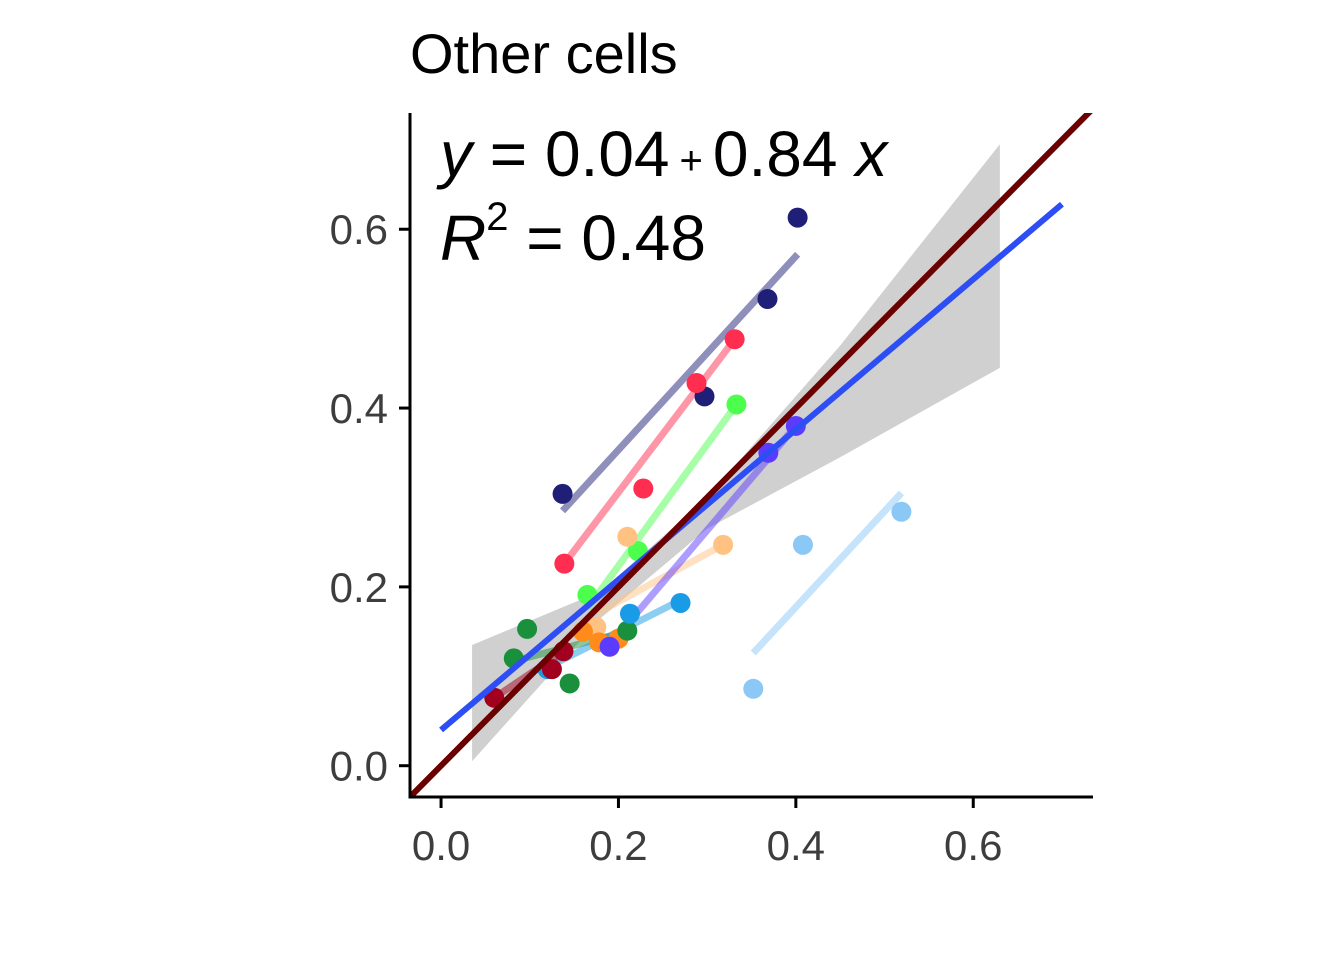 The width and height of the screenshot is (1344, 960). I want to click on regression-annotation: y = 0.04 +0.84 x R2 = 0.48, so click(662, 196).